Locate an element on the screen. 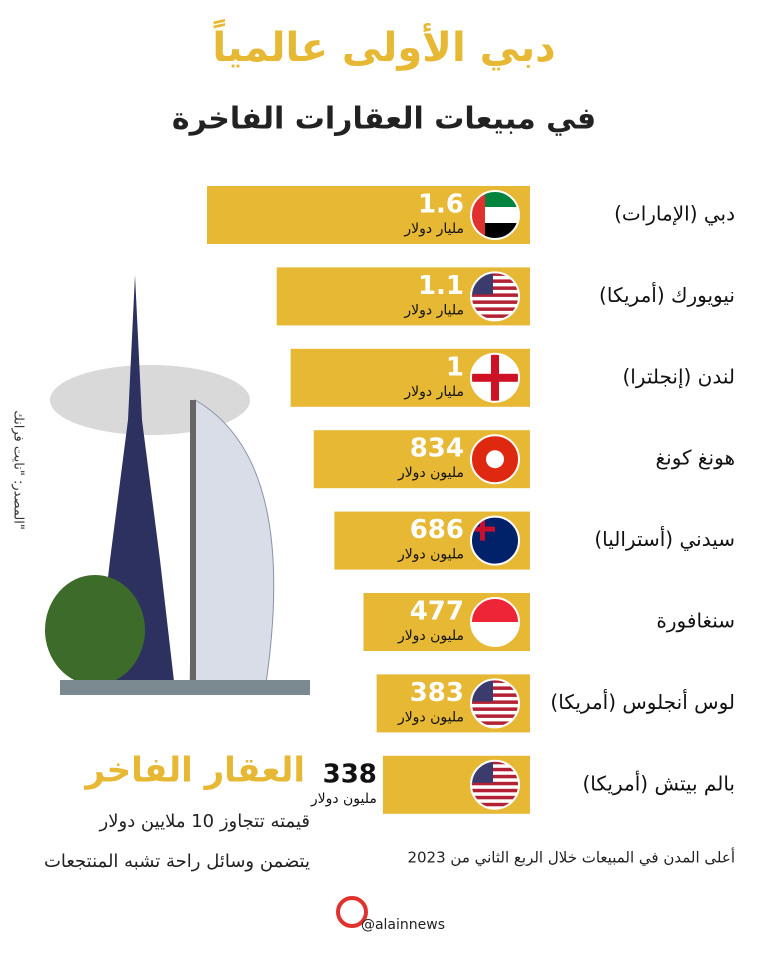 The height and width of the screenshot is (960, 768). value-label: 477 is located at coordinates (437, 612).